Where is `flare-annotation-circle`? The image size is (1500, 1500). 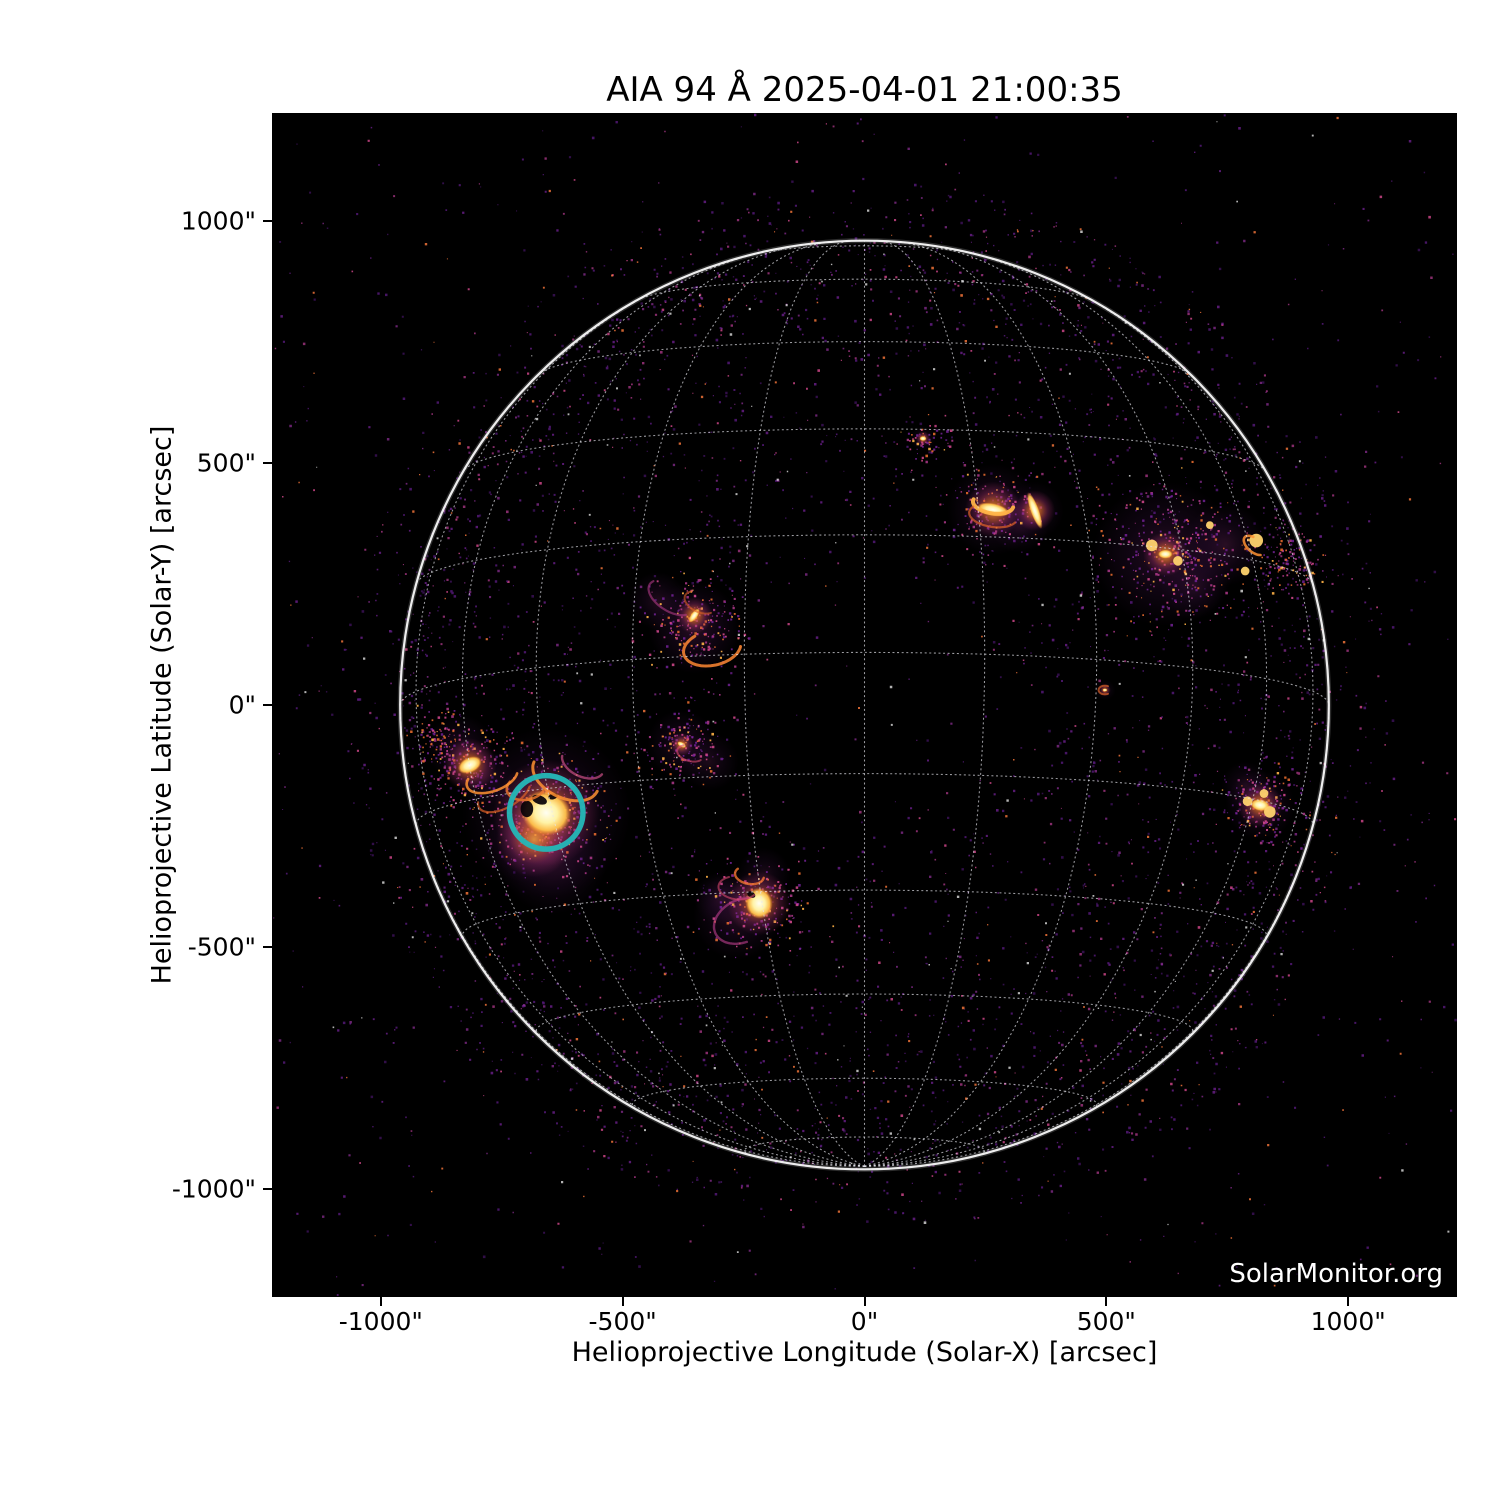 flare-annotation-circle is located at coordinates (546, 812).